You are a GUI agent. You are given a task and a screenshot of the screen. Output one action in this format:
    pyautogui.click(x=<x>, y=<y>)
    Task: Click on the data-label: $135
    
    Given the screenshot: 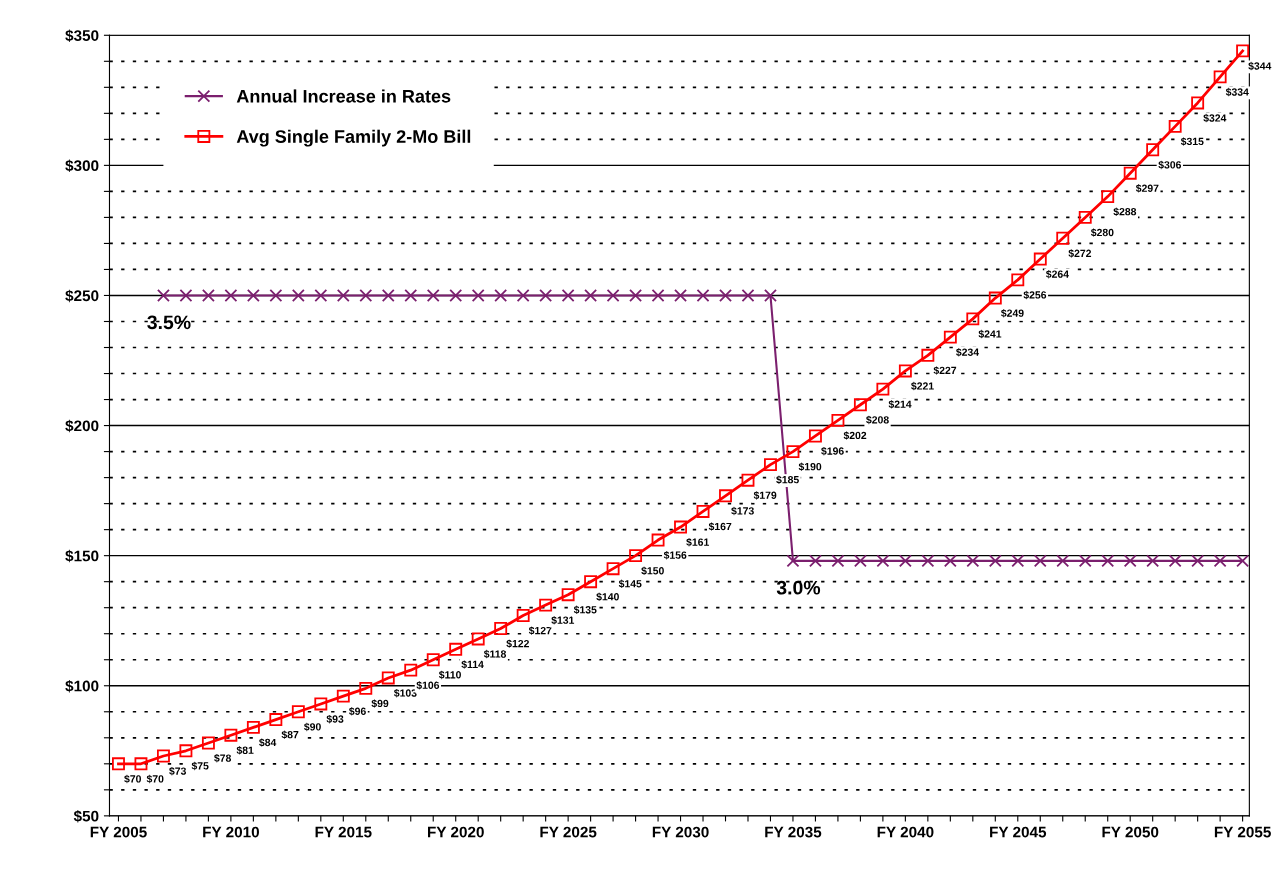 What is the action you would take?
    pyautogui.click(x=585, y=610)
    